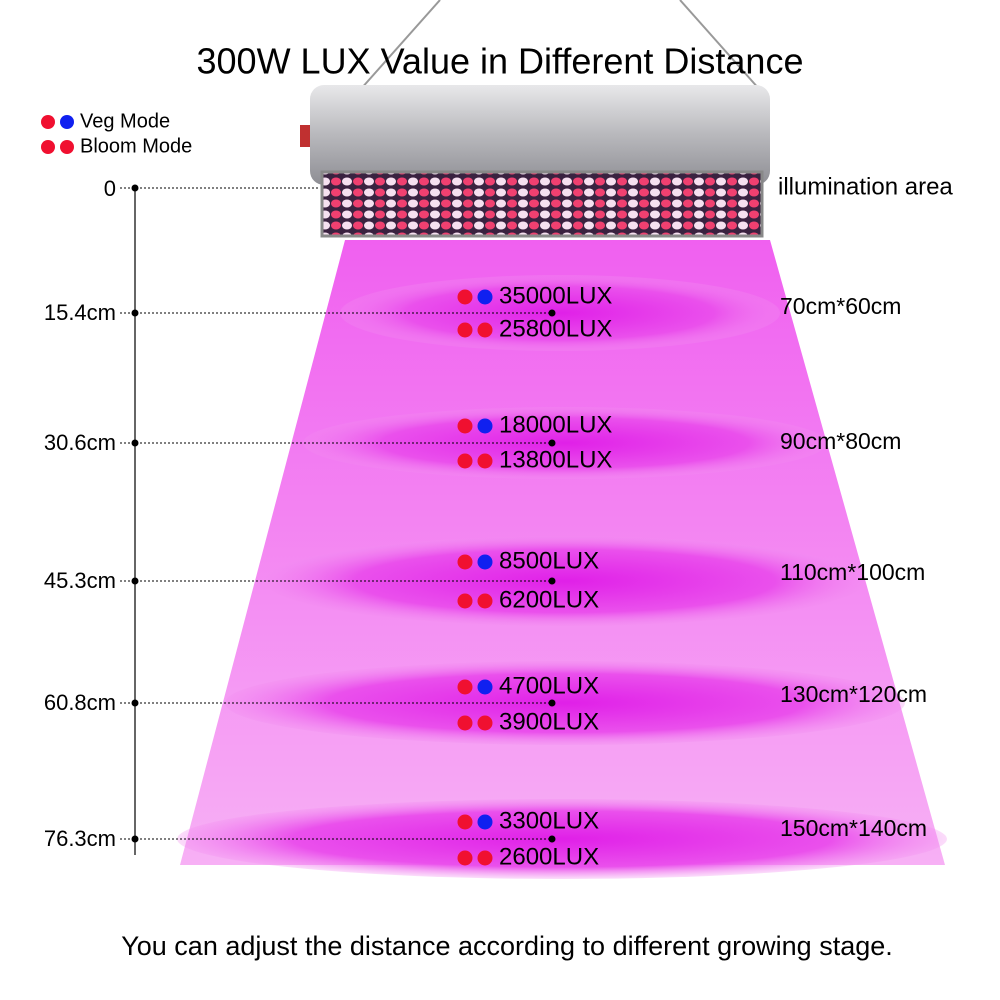 The width and height of the screenshot is (1000, 1000). Describe the element at coordinates (500, 61) in the screenshot. I see `title: 300W LUX Value in Different Distance` at that location.